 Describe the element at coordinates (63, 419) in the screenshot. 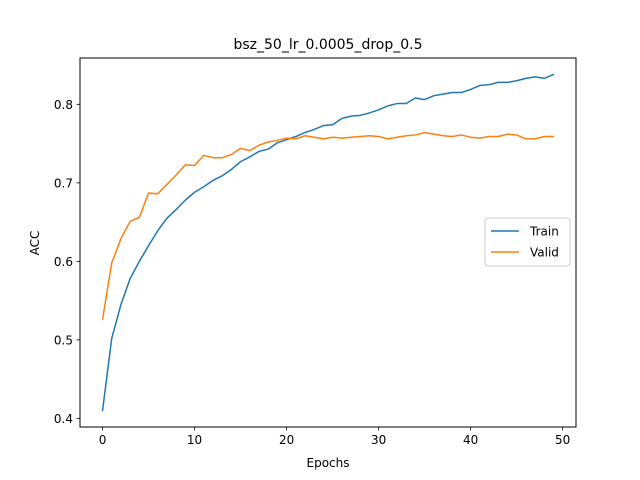

I see `y-tick-label: 0.4` at that location.